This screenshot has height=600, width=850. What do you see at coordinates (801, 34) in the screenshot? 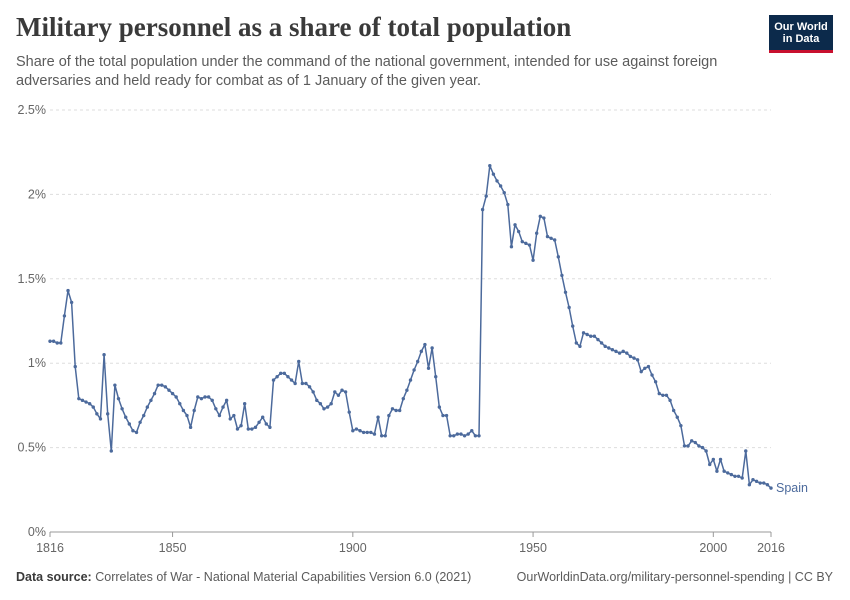
I see `owid-logo: Our World in Data` at bounding box center [801, 34].